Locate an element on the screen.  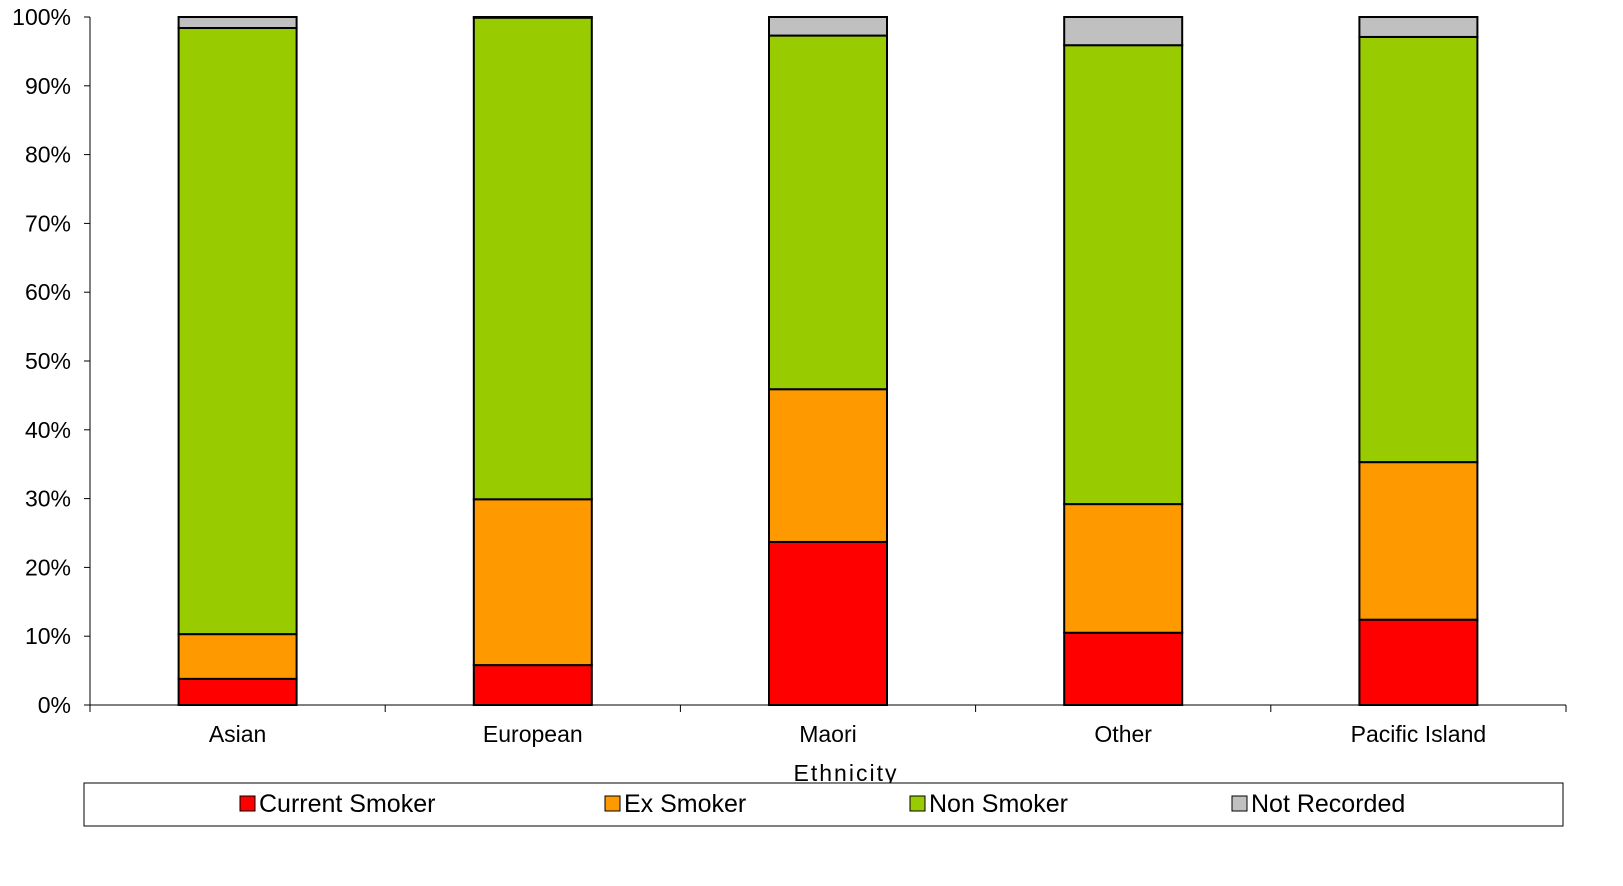
legend-label-current-smoker: Current Smoker is located at coordinates (347, 804).